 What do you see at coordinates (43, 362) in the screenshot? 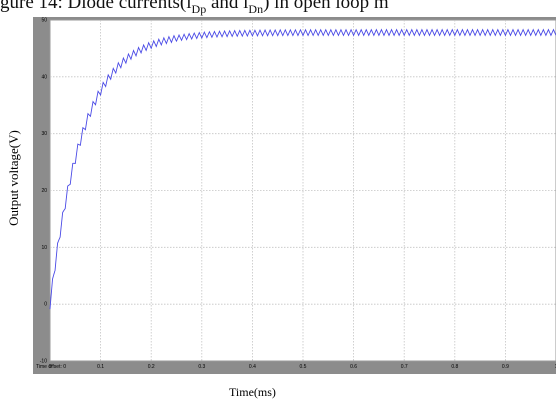
I see `y-tick-label: -10` at bounding box center [43, 362].